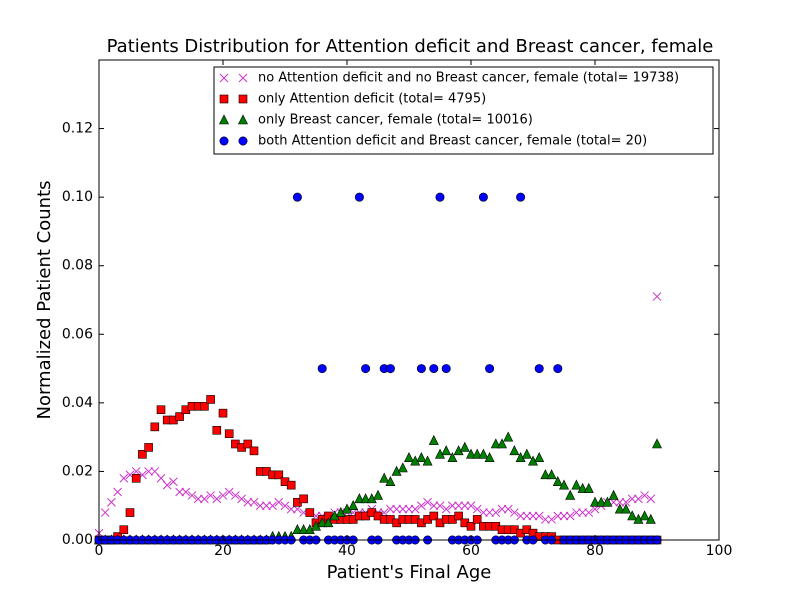 The height and width of the screenshot is (600, 800). I want to click on x-axis-label: Patient's Final Age, so click(409, 572).